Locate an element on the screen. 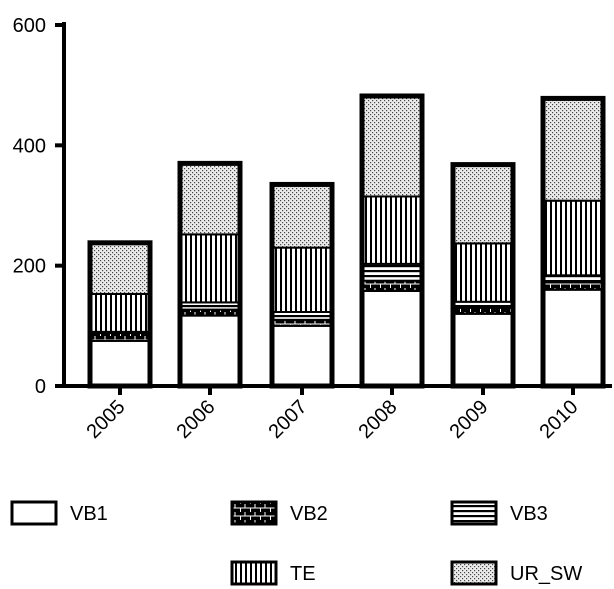 This screenshot has height=589, width=614. bar-segment-vb1-2005 is located at coordinates (120, 363).